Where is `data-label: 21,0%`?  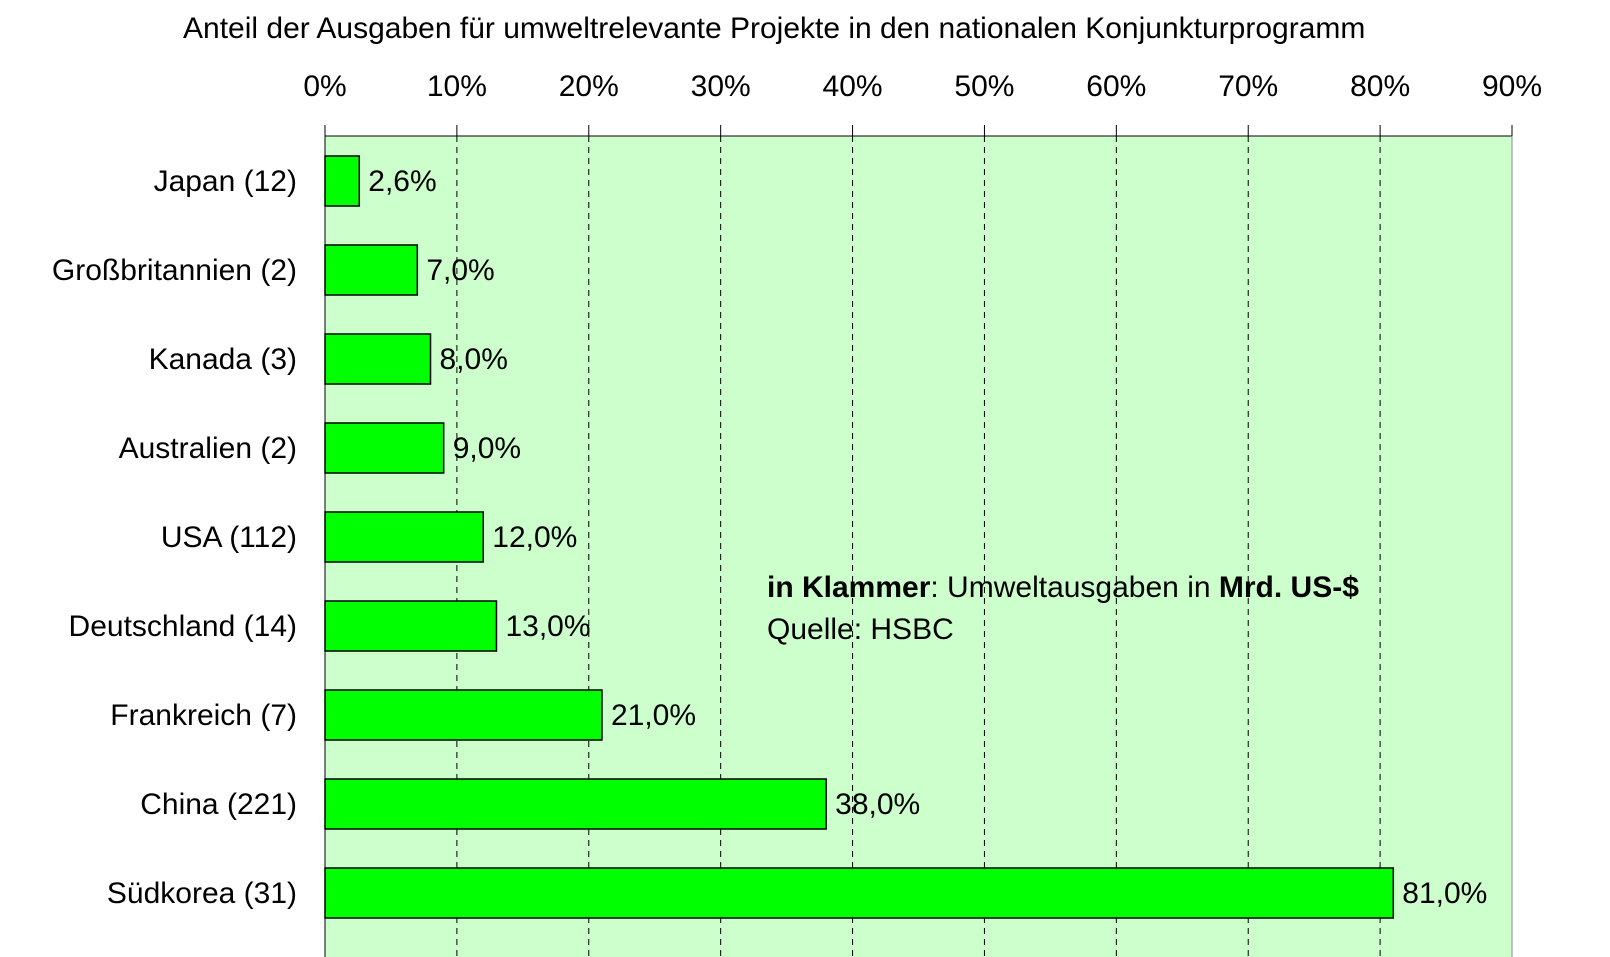 data-label: 21,0% is located at coordinates (653, 715).